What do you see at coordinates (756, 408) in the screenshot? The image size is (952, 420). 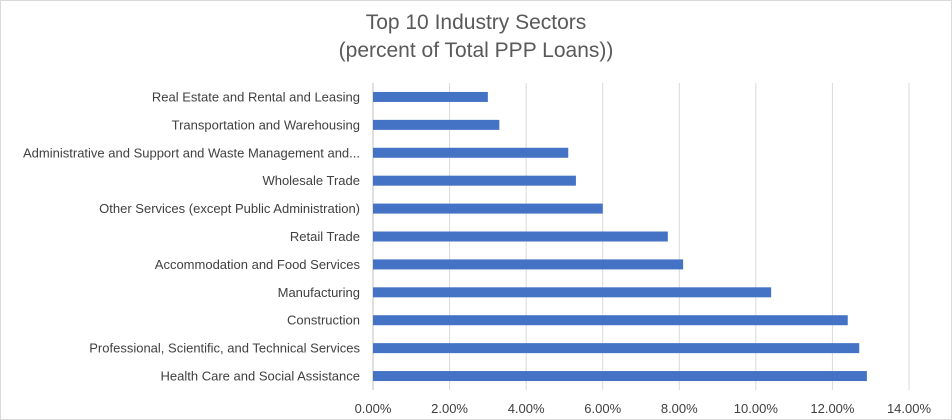 I see `x-tick-label: 10.00%` at bounding box center [756, 408].